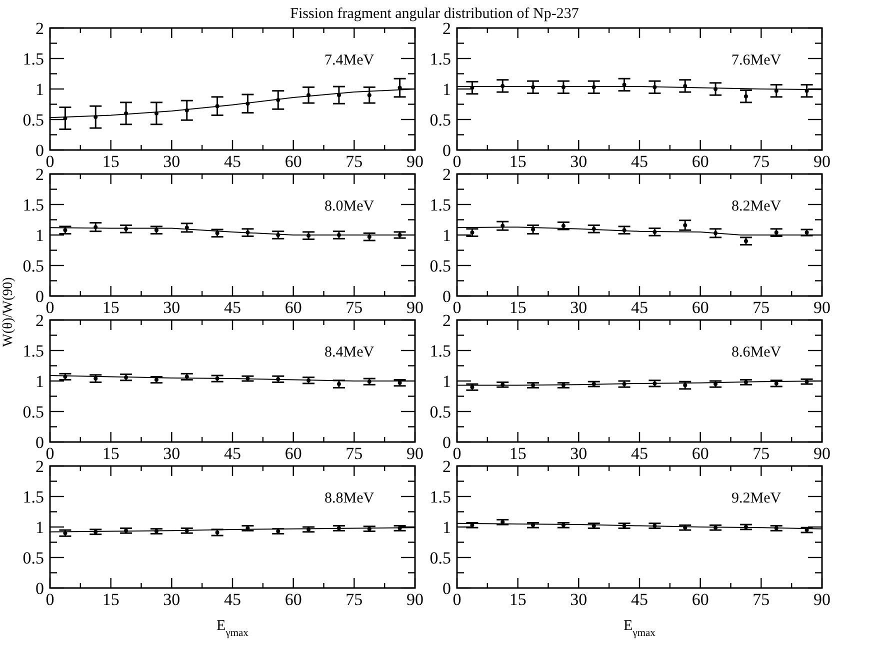 Image resolution: width=885 pixels, height=646 pixels. I want to click on chart-title: Fission fragment angular distribution of Np-237, so click(435, 14).